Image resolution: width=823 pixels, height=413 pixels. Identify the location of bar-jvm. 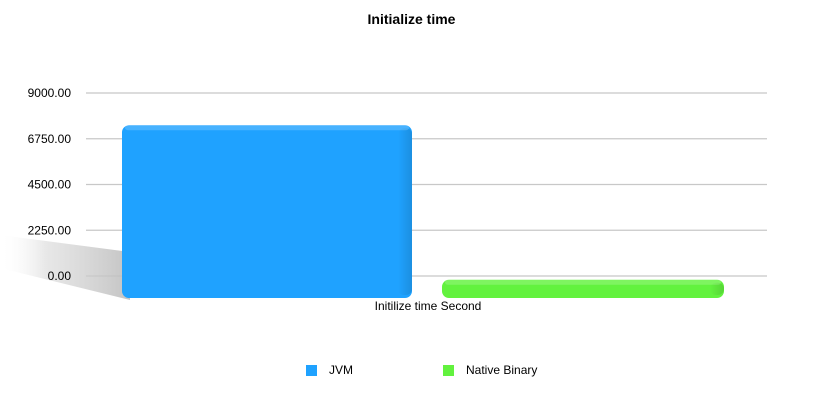
(267, 212).